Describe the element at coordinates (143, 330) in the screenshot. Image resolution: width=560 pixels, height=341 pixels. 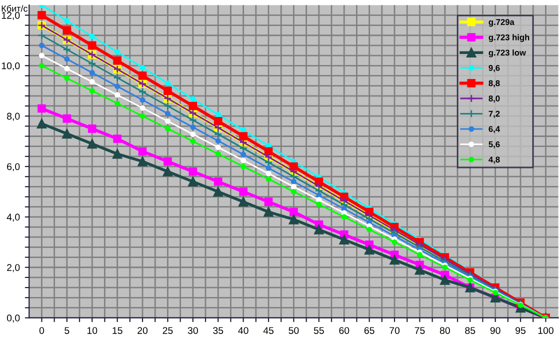
I see `x-tick-label: 20` at that location.